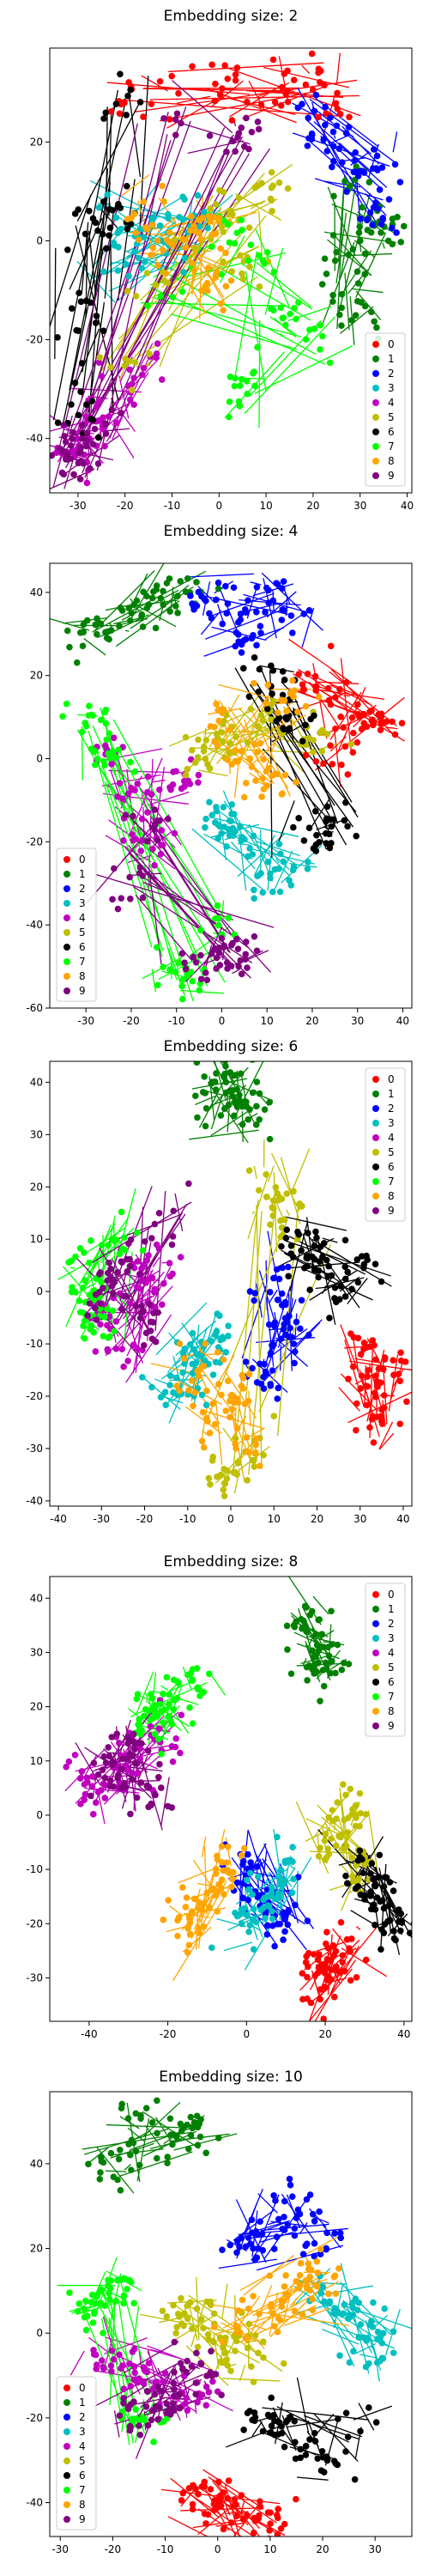 This screenshot has width=429, height=2576. What do you see at coordinates (82, 2519) in the screenshot?
I see `legend-label-9: 9` at bounding box center [82, 2519].